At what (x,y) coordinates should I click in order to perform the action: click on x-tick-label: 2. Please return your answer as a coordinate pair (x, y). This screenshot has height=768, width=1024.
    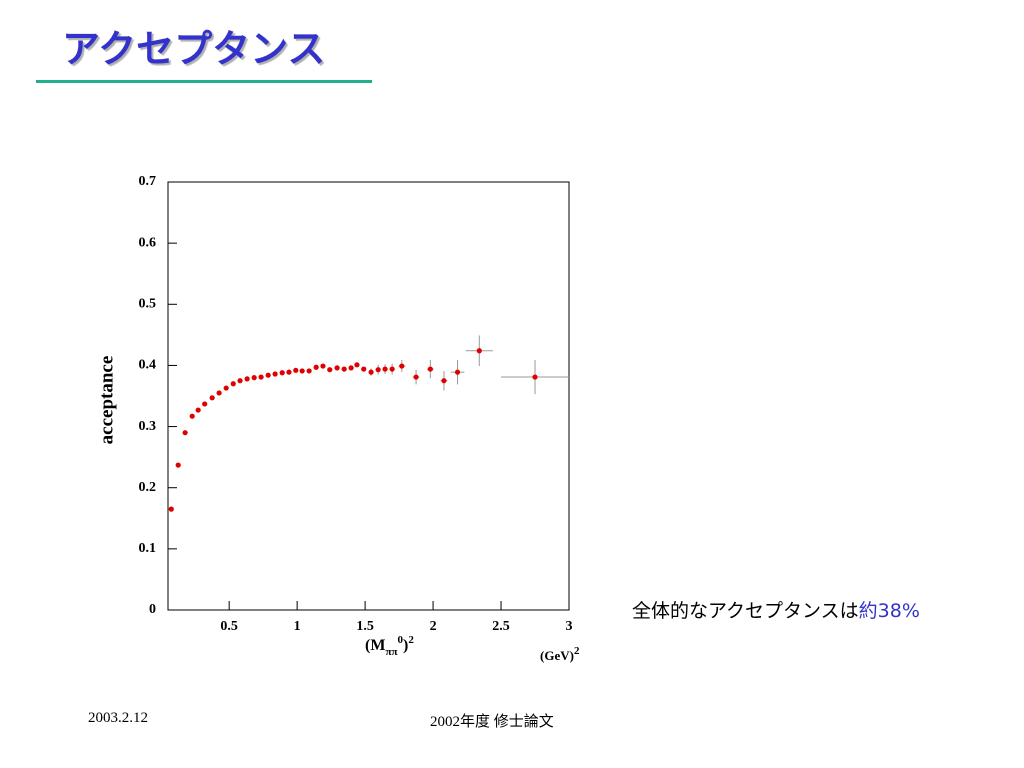
    Looking at the image, I should click on (433, 626).